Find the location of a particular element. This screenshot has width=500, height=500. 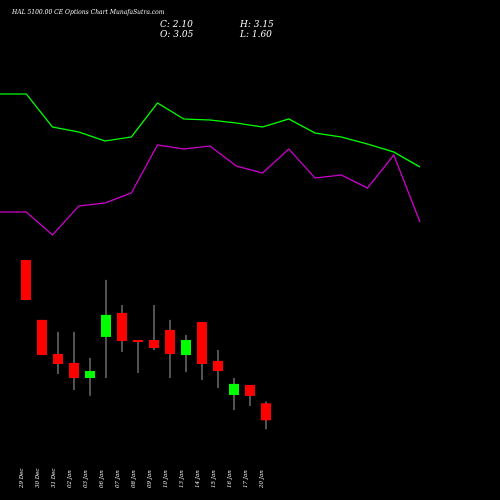

x-tick-label: 07 Jan is located at coordinates (118, 479).